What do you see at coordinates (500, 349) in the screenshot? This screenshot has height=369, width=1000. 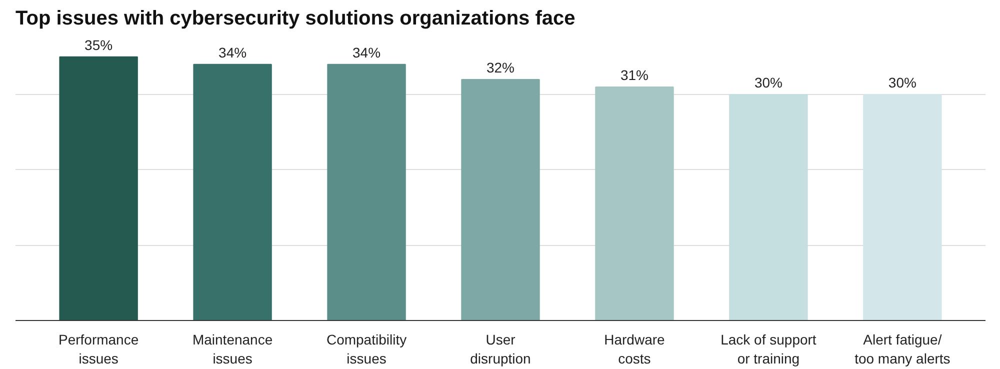 I see `x-tick-label: User disruption` at bounding box center [500, 349].